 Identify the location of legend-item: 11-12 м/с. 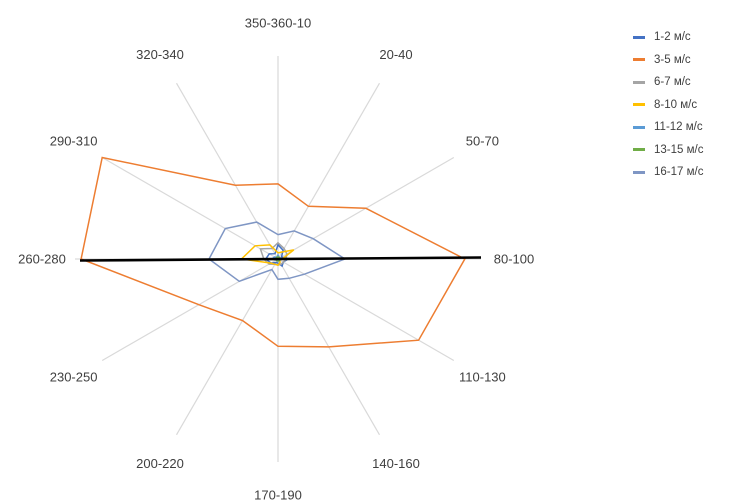
(668, 127).